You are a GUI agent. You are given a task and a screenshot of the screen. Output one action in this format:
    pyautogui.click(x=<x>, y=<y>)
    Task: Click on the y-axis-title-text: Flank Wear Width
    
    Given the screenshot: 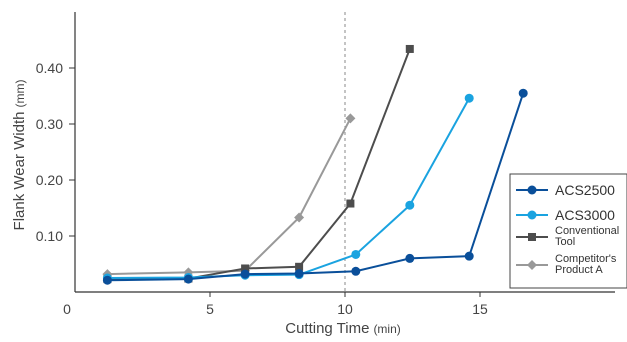 What is the action you would take?
    pyautogui.click(x=19, y=171)
    